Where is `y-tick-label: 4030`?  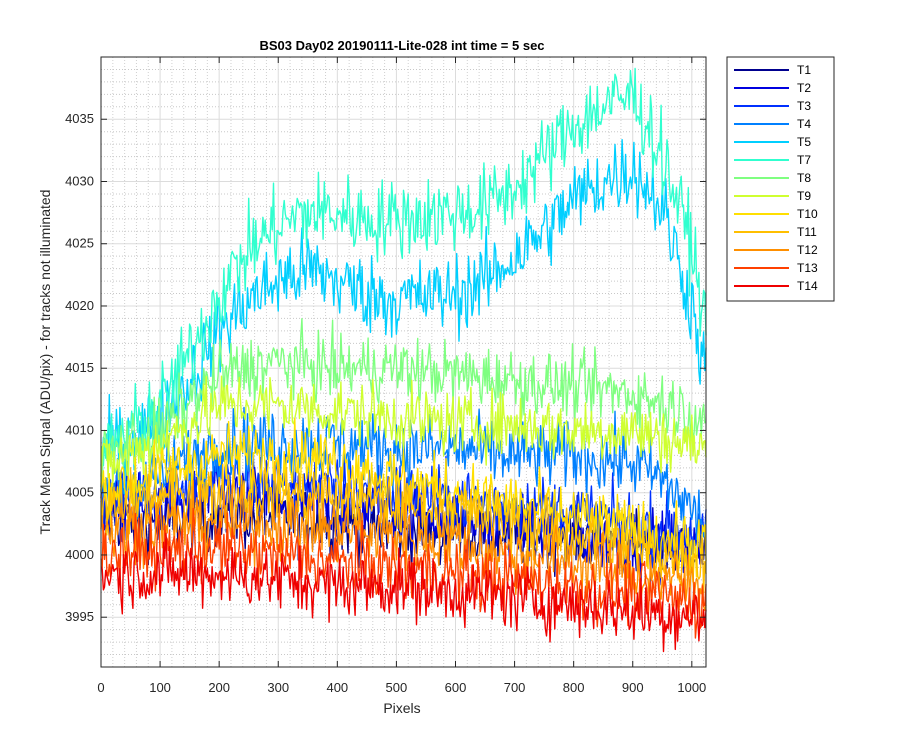
y-tick-label: 4030 is located at coordinates (79, 180).